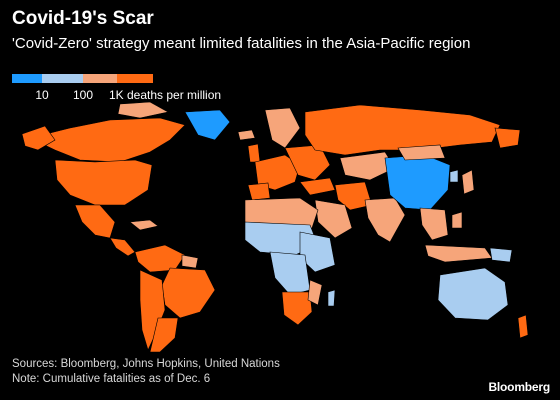 This screenshot has height=400, width=560. What do you see at coordinates (523, 326) in the screenshot?
I see `region-new-zealand` at bounding box center [523, 326].